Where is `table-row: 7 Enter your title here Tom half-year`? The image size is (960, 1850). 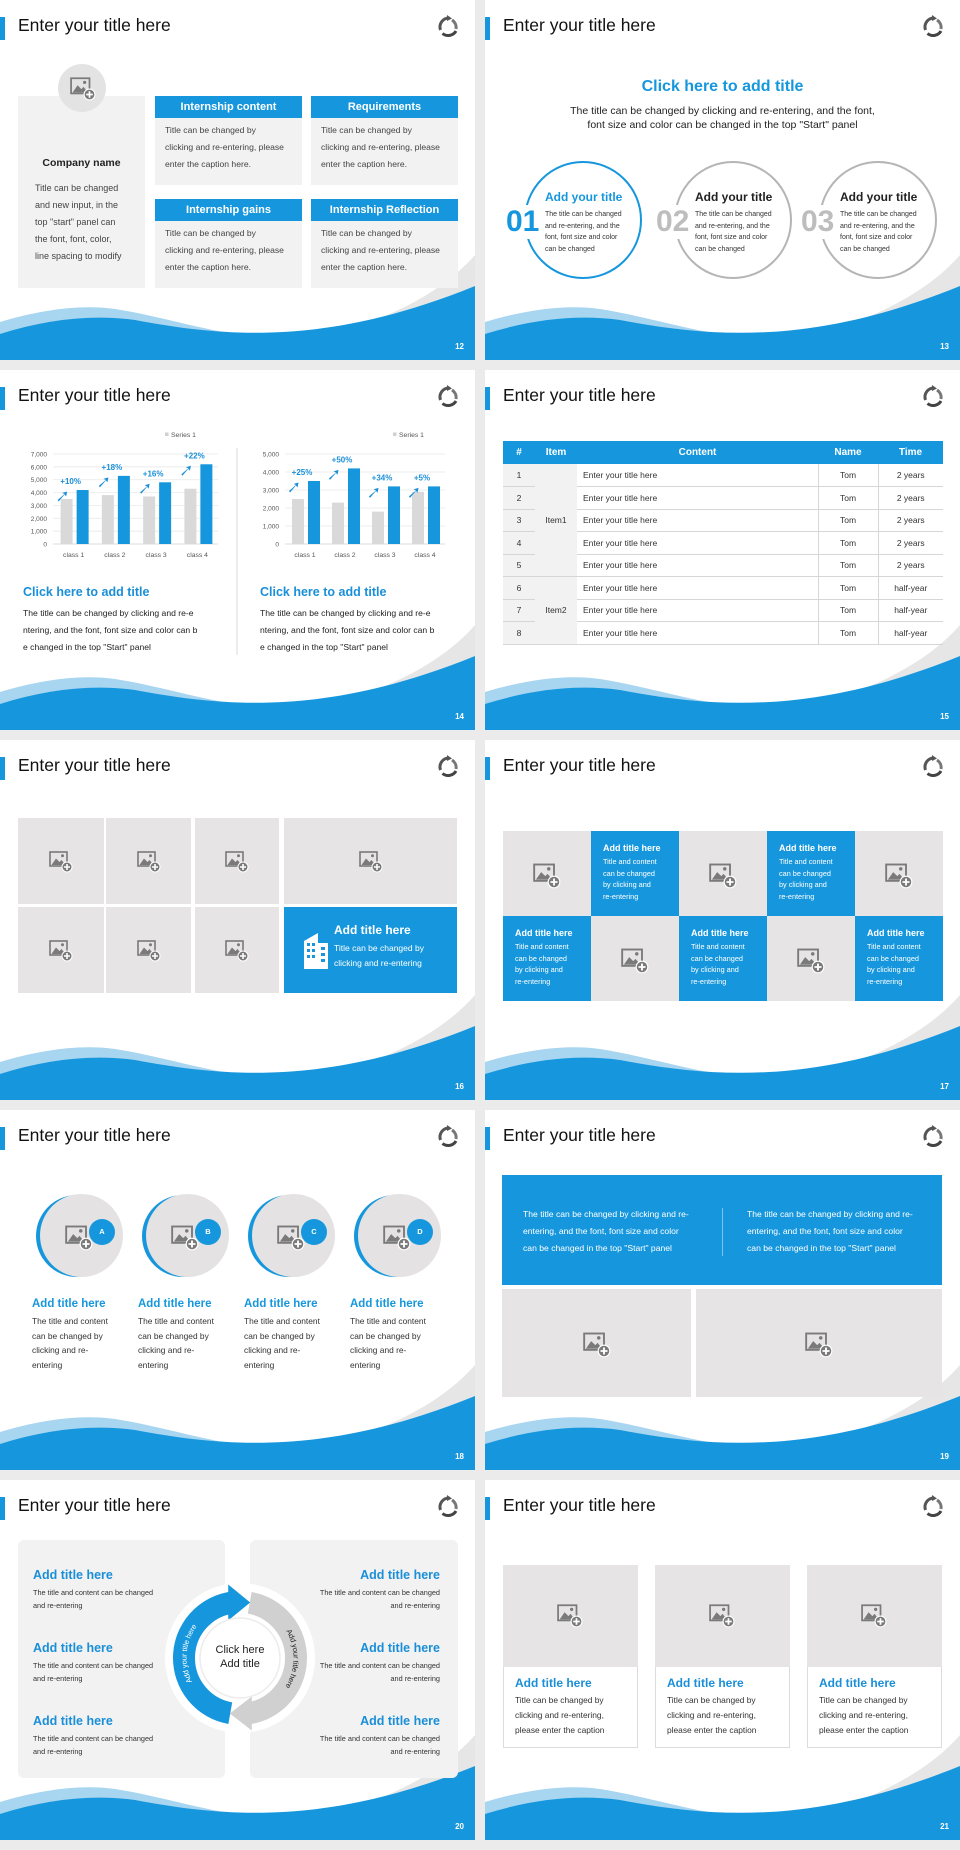 table-row: 7 Enter your title here Tom half-year is located at coordinates (723, 610).